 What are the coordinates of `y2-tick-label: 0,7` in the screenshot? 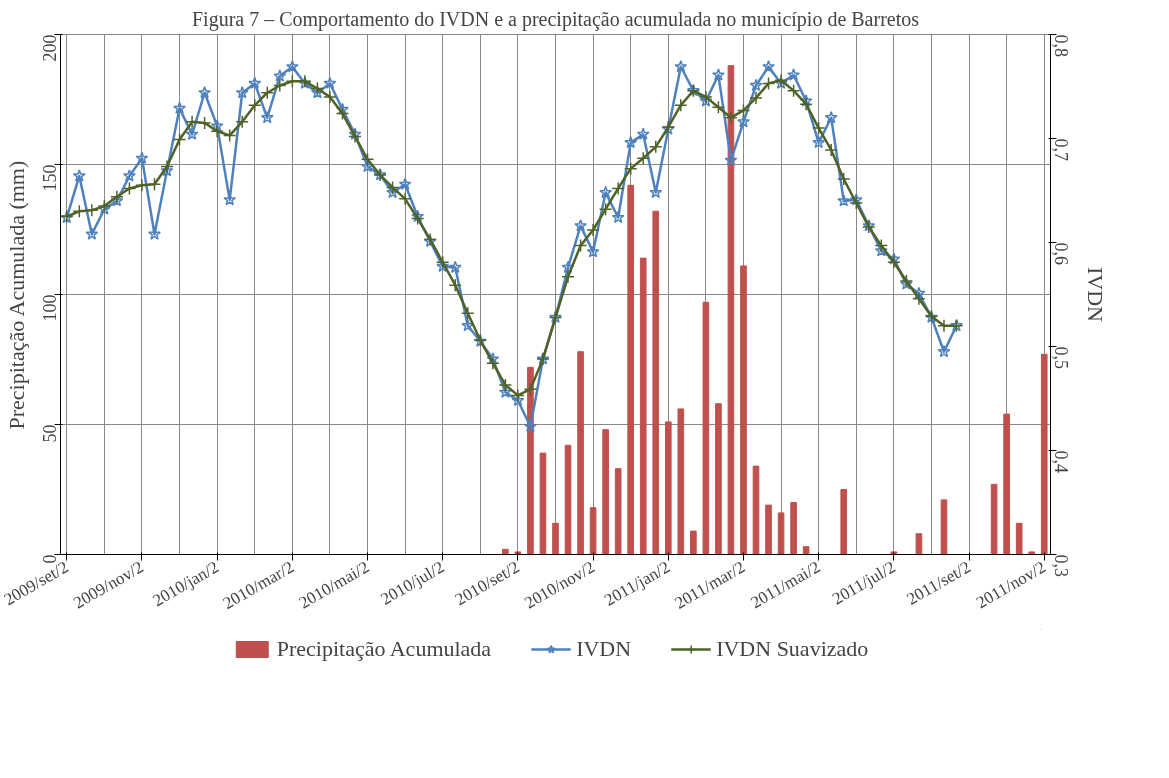 It's located at (1061, 149).